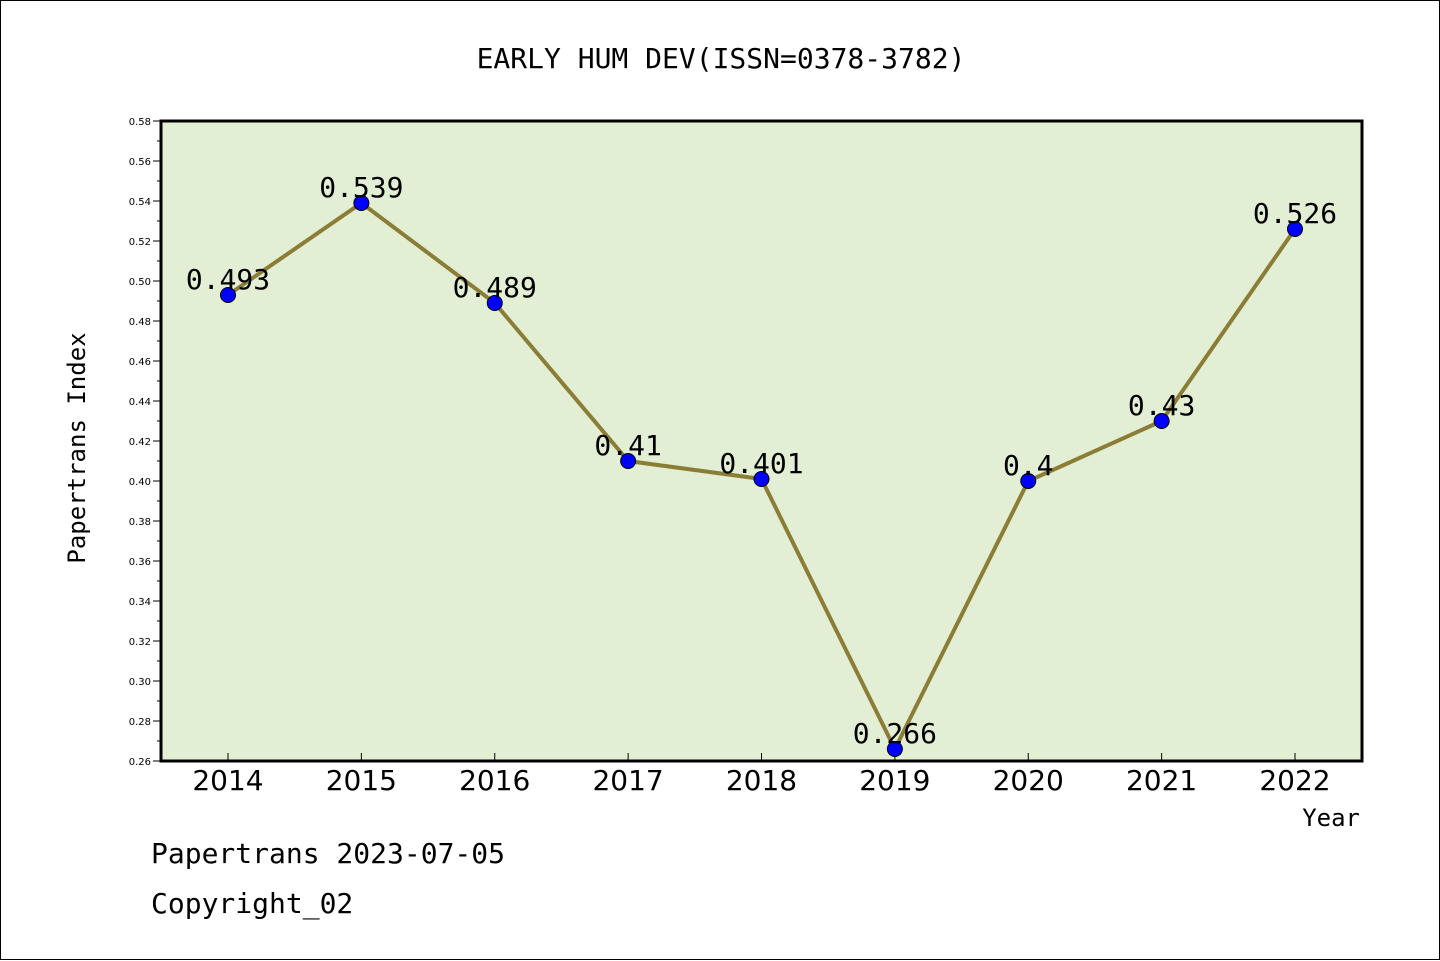 This screenshot has width=1440, height=961. What do you see at coordinates (495, 287) in the screenshot?
I see `data-label: 0.489` at bounding box center [495, 287].